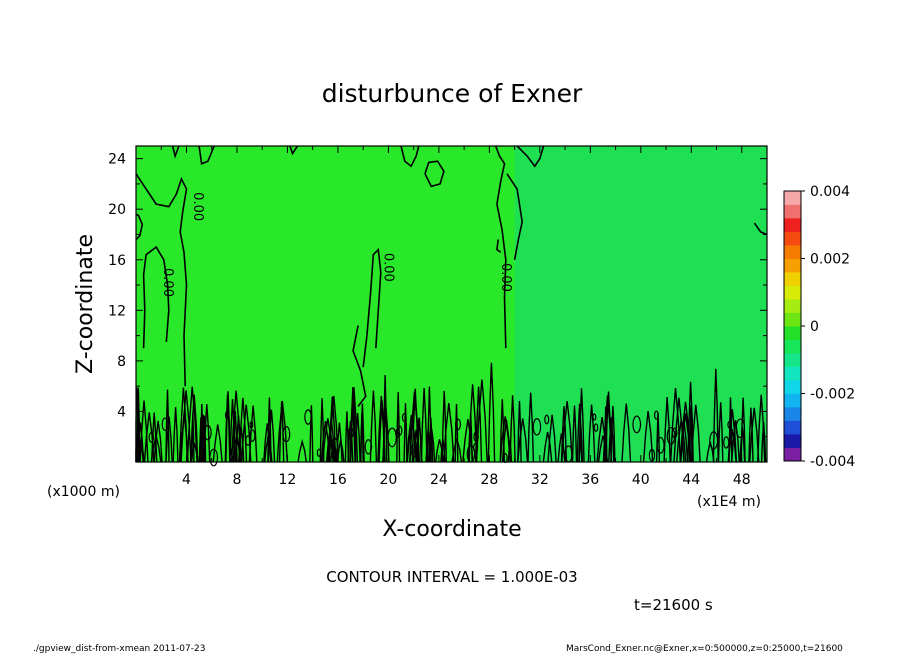 This screenshot has height=654, width=904. What do you see at coordinates (85, 304) in the screenshot?
I see `y-axis-label: Z-coordinate` at bounding box center [85, 304].